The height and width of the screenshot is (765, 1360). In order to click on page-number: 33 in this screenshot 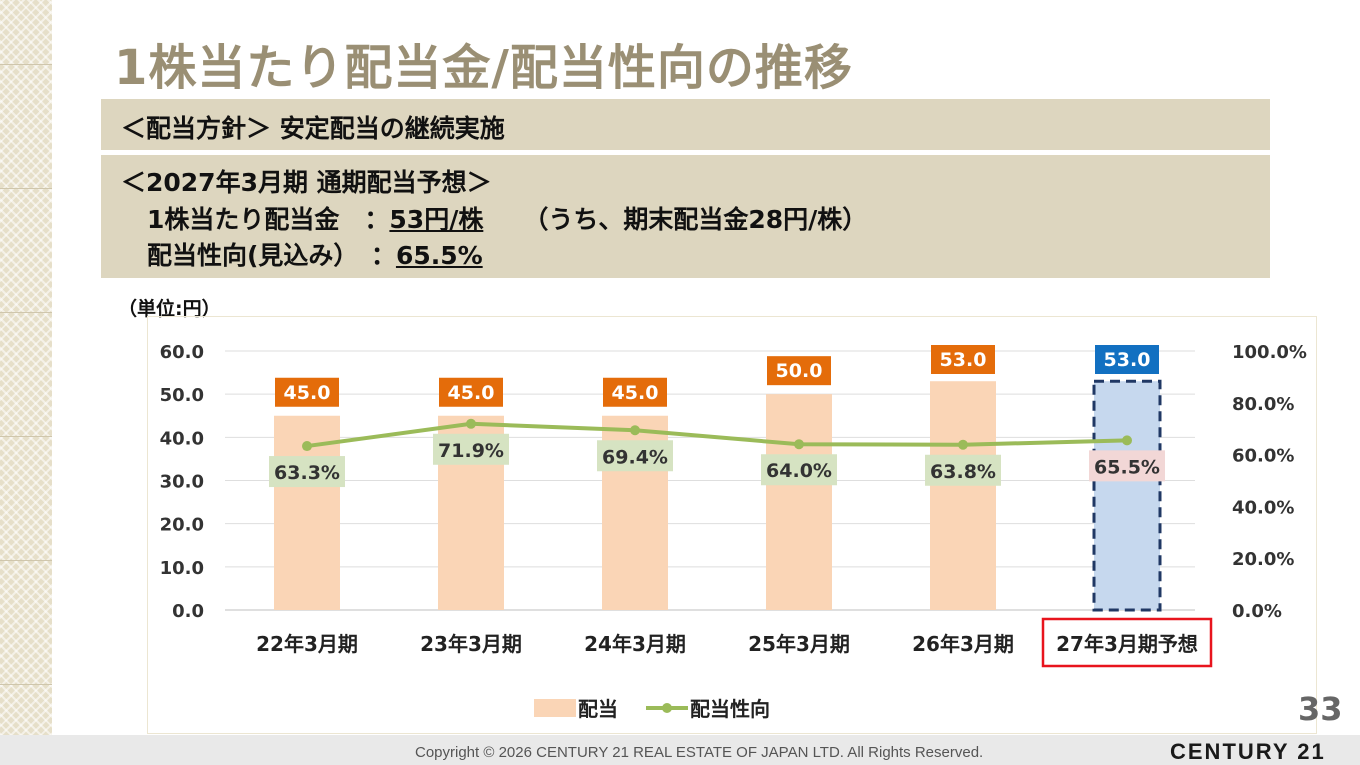, I will do `click(1320, 709)`.